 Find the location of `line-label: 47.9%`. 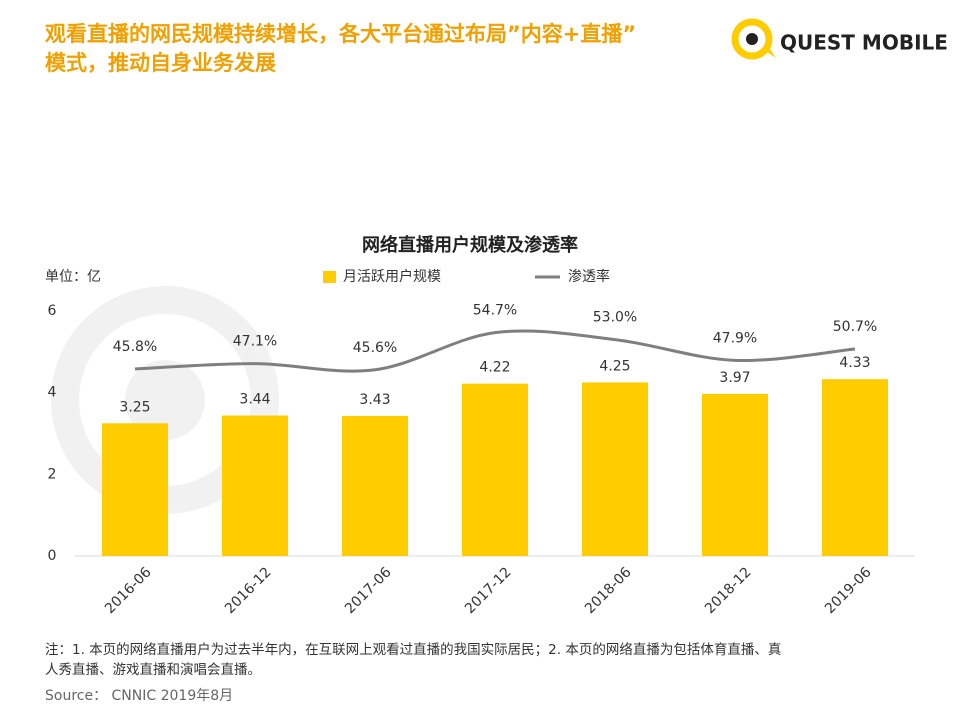

line-label: 47.9% is located at coordinates (735, 338).